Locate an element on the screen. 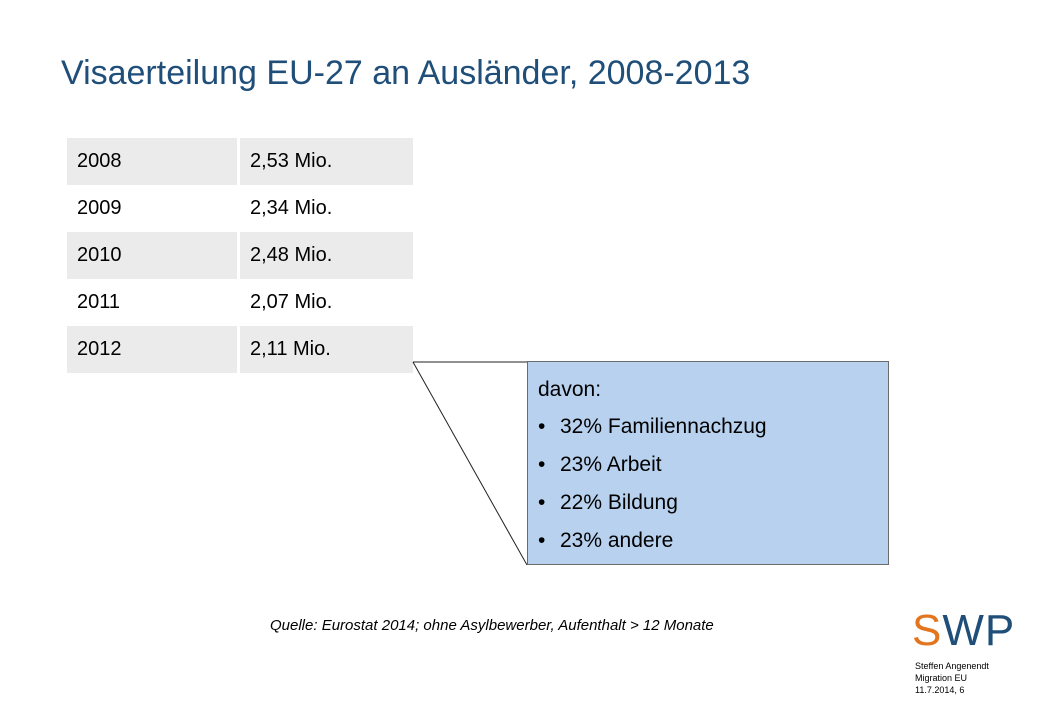 This screenshot has height=720, width=1040. value-cell: 2,07 Mio. is located at coordinates (325, 302).